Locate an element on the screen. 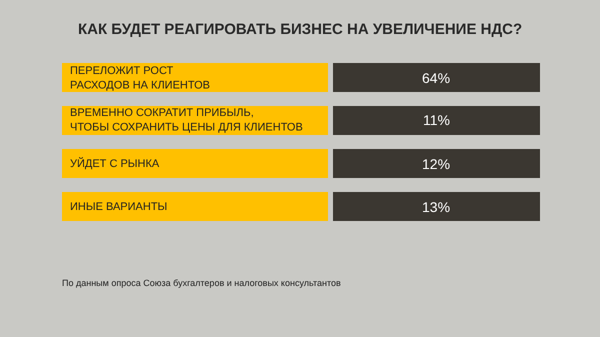  category-label: ВРЕМЕННО СОКРАТИТ ПРИБЫЛЬ, ЧТОБЫ СОХРАНИТЬ ЦЕНЫ ДЛЯ КЛИЕНТОВ is located at coordinates (186, 120).